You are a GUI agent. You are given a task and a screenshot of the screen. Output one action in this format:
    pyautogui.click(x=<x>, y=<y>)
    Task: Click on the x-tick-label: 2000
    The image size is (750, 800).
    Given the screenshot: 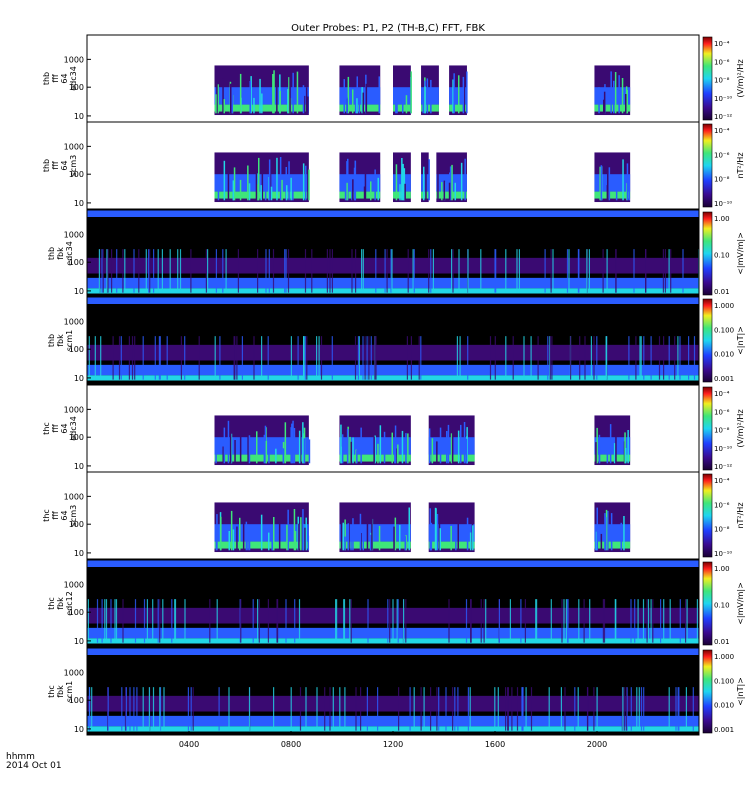 What is the action you would take?
    pyautogui.click(x=597, y=744)
    